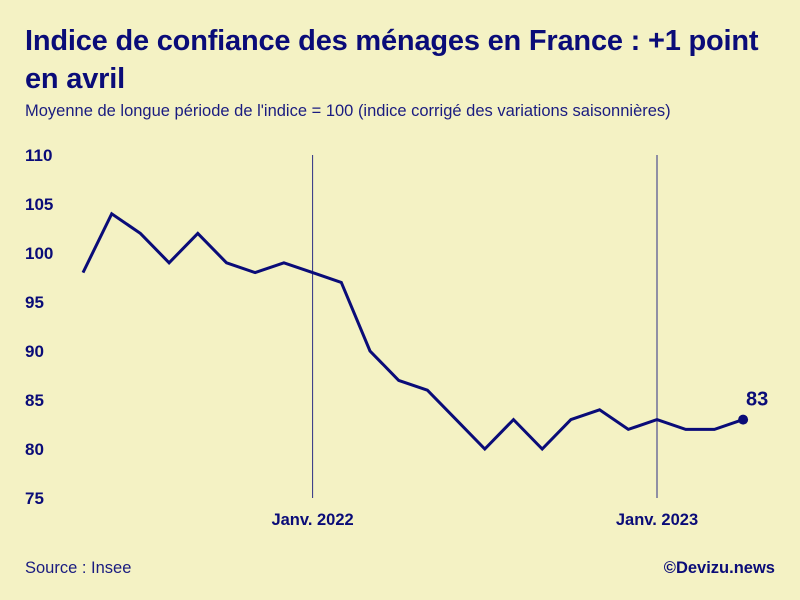 The image size is (800, 600). What do you see at coordinates (34, 449) in the screenshot?
I see `y-tick-label: 80` at bounding box center [34, 449].